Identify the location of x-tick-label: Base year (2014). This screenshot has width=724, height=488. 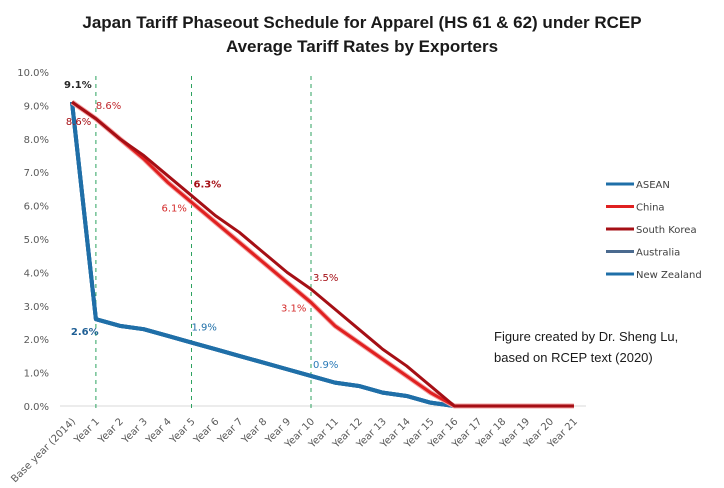
(43, 450).